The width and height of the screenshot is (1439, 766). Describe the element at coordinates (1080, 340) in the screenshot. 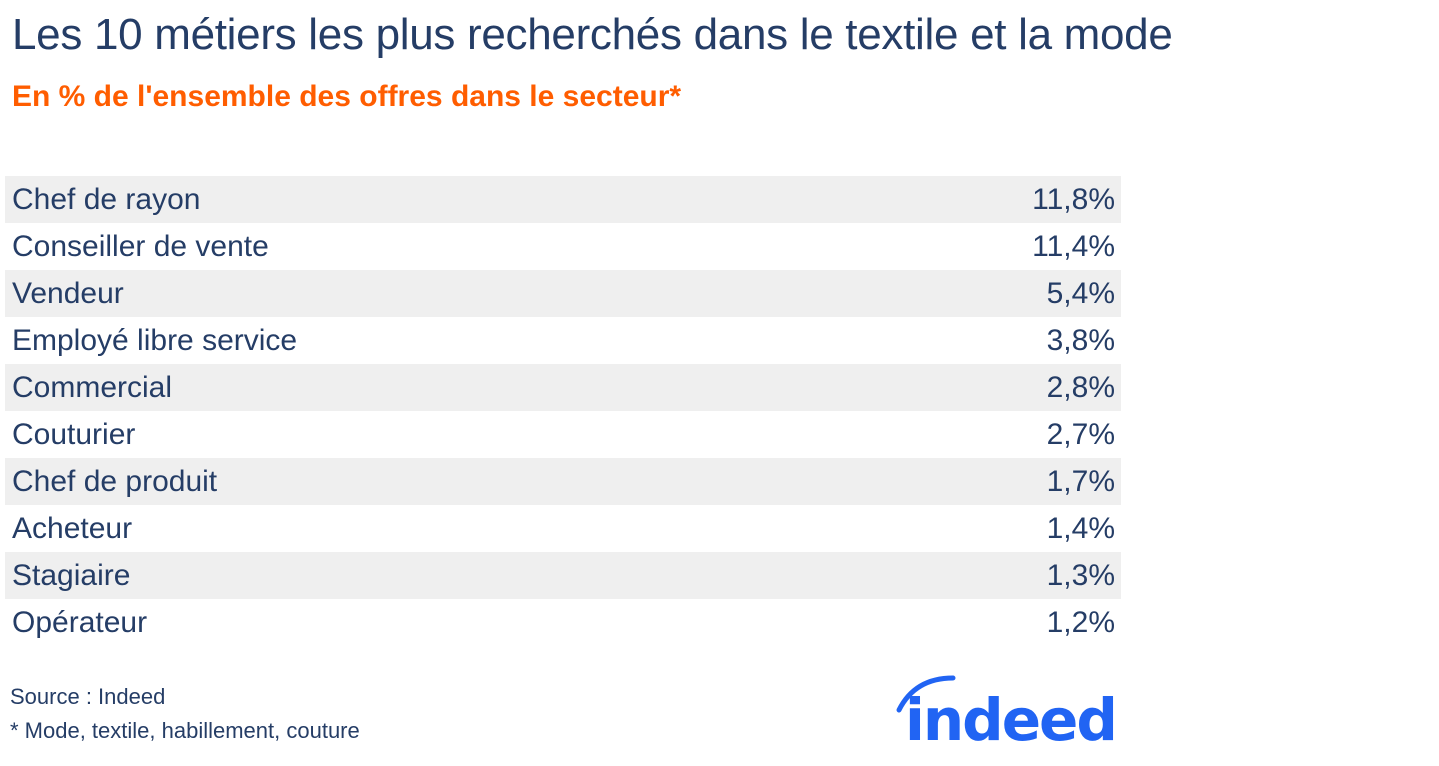

I see `row-value: 3,8%` at that location.